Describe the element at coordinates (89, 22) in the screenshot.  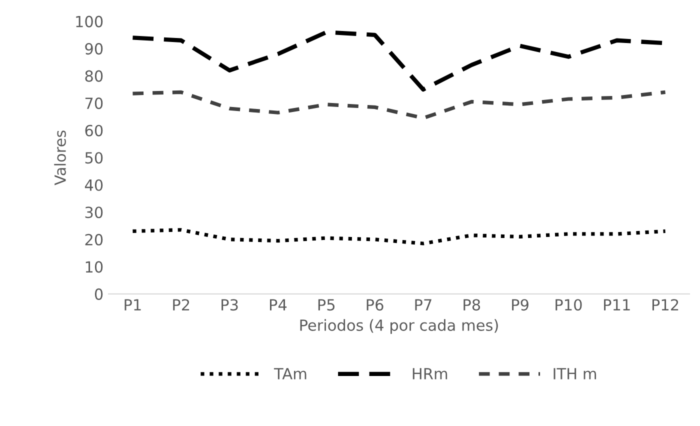
I see `y-tick-label: 100` at that location.